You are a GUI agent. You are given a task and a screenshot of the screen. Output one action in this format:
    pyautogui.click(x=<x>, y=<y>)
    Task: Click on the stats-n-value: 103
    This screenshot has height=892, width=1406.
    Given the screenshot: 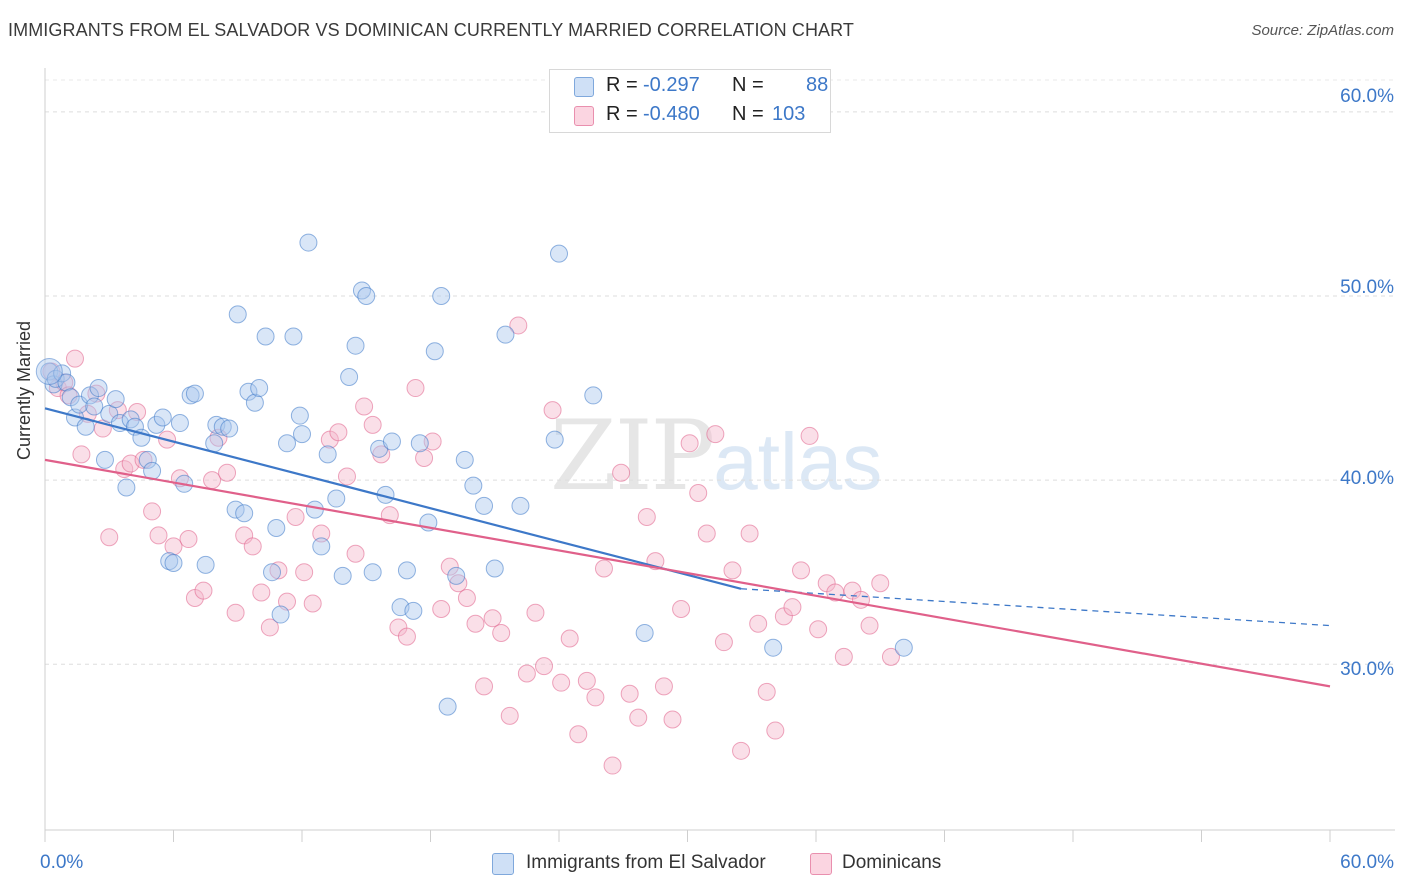 What is the action you would take?
    pyautogui.click(x=789, y=114)
    